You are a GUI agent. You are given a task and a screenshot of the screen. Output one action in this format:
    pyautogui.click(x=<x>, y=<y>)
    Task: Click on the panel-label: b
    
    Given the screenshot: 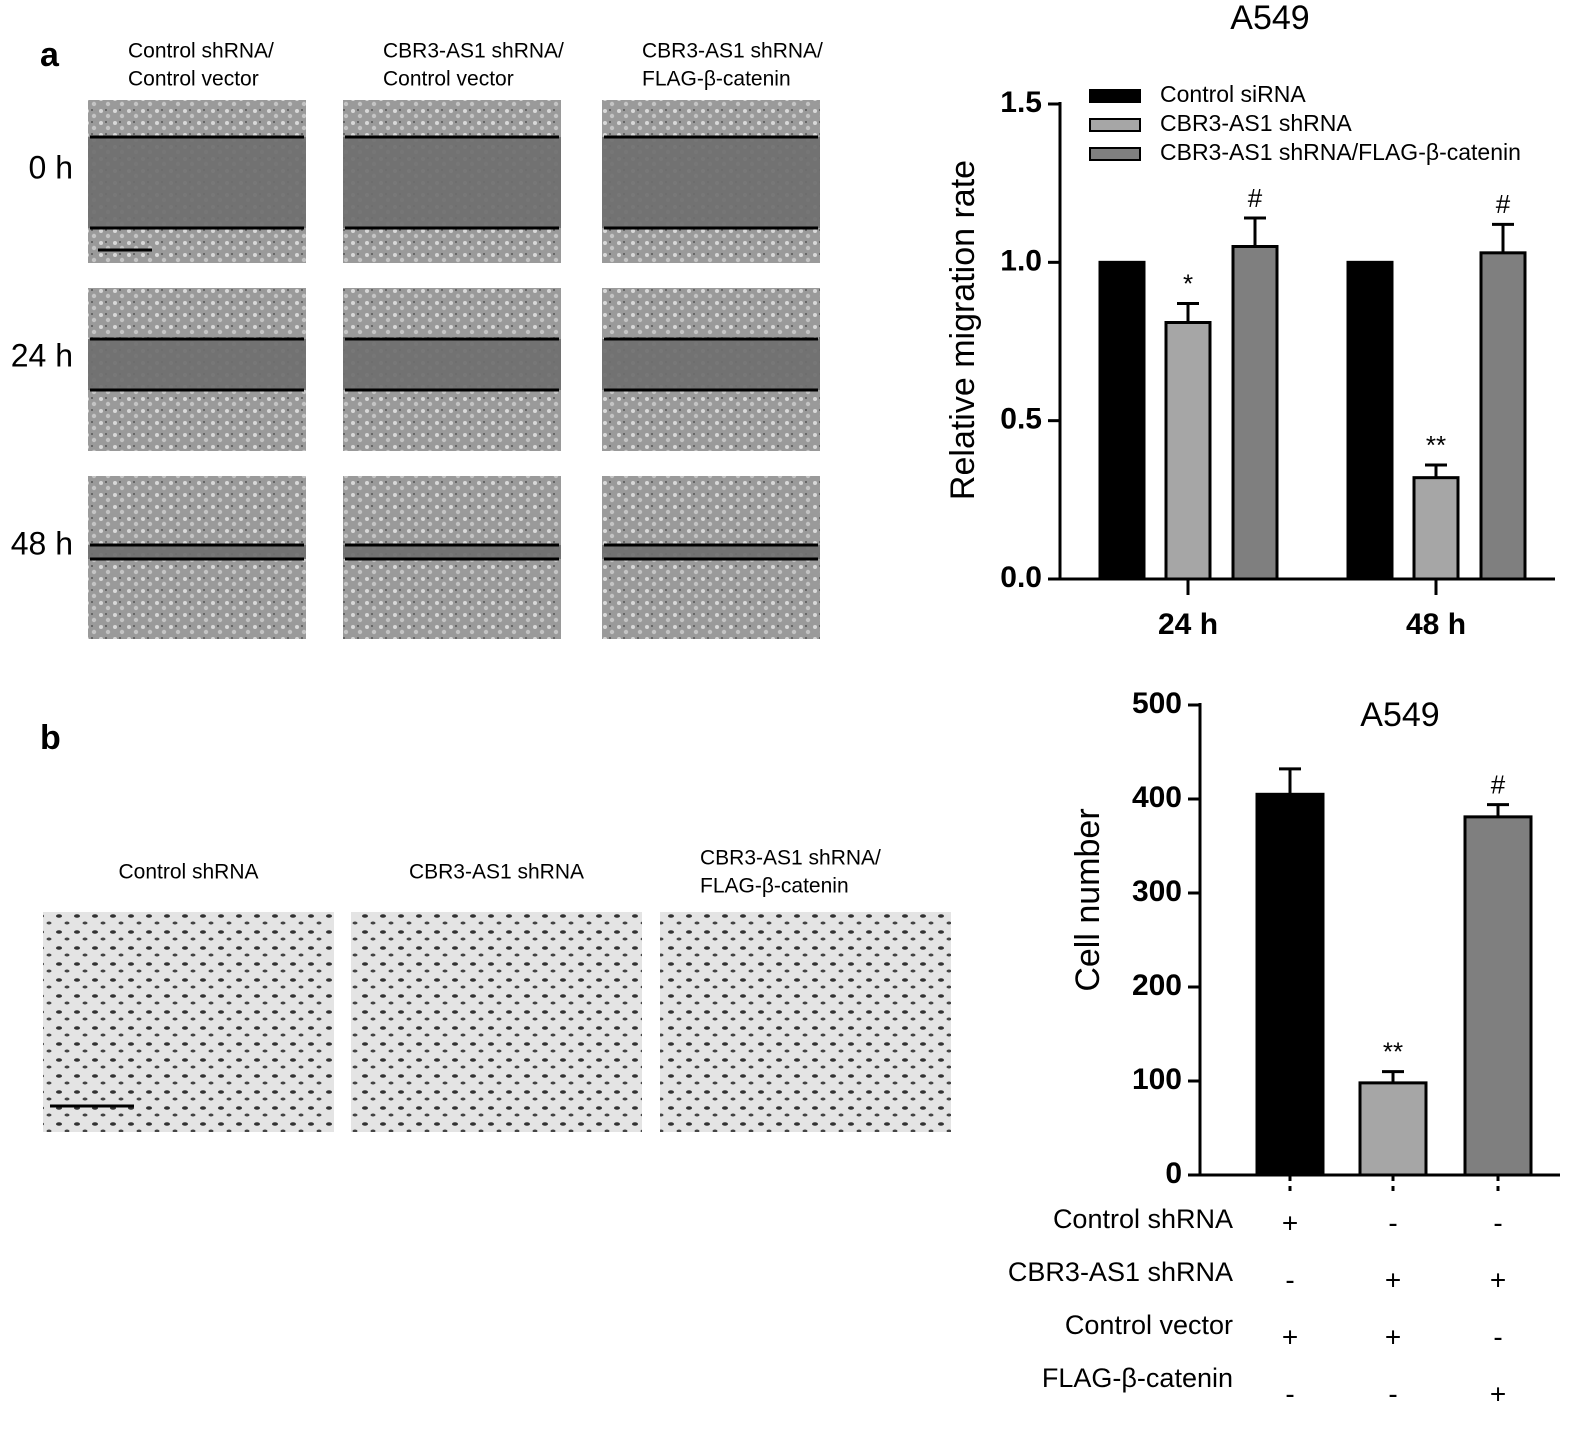 What is the action you would take?
    pyautogui.click(x=50, y=738)
    